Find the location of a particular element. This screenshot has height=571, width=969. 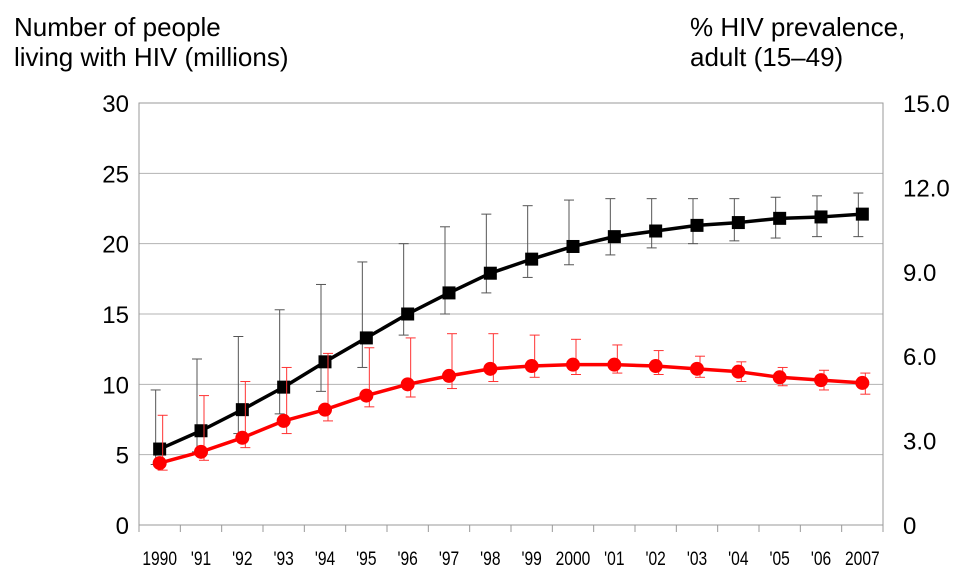

left-tick-label: 5 is located at coordinates (122, 456).